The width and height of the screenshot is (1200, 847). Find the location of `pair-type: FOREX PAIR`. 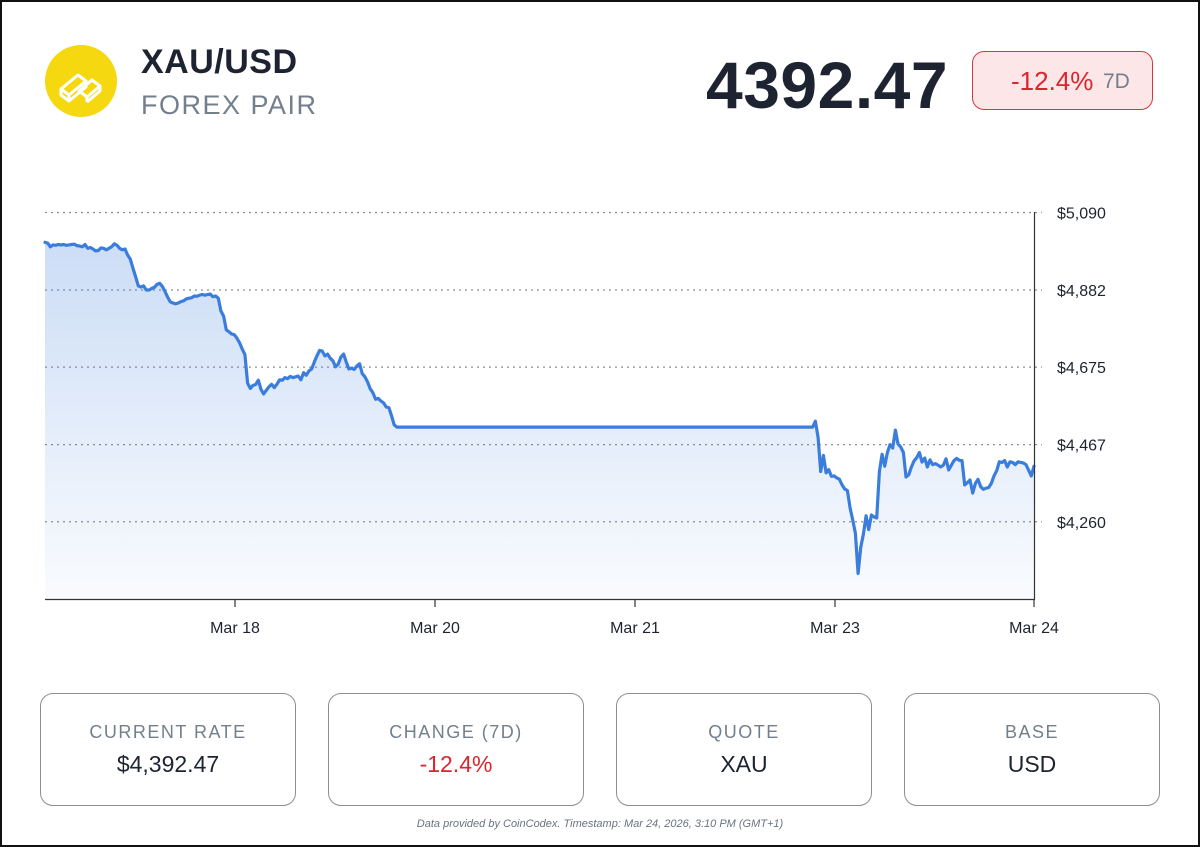

pair-type: FOREX PAIR is located at coordinates (229, 105).